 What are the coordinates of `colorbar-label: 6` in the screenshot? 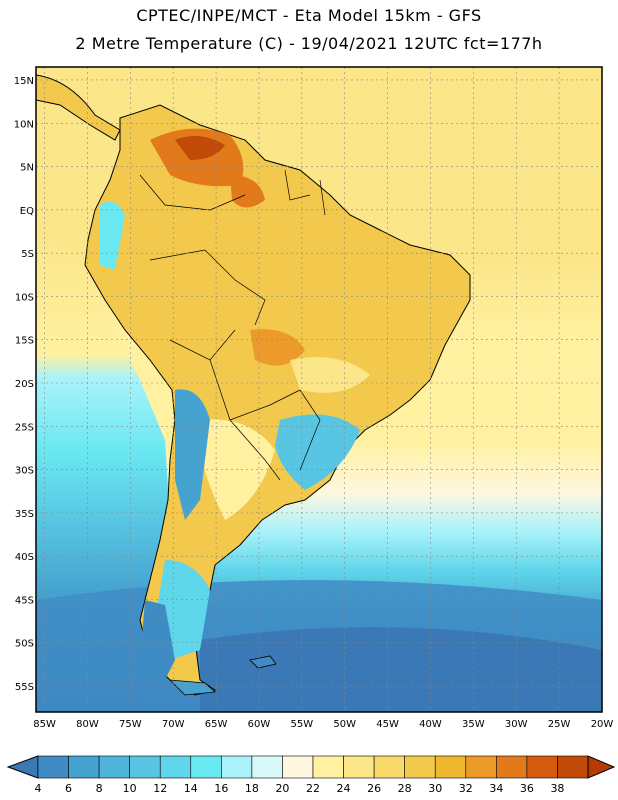 It's located at (69, 788).